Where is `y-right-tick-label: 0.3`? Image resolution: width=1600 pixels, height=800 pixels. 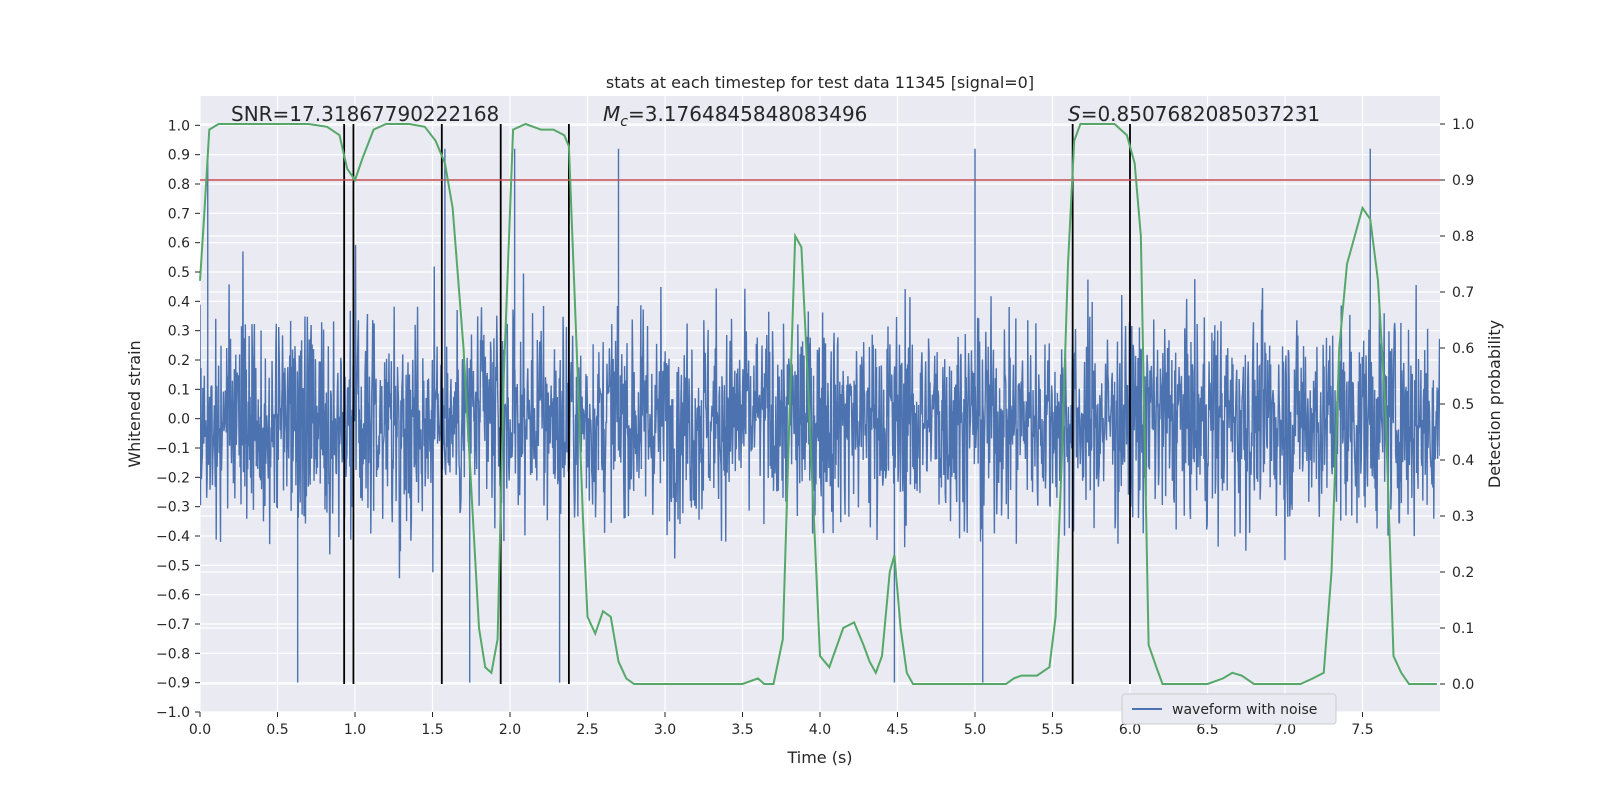 y-right-tick-label: 0.3 is located at coordinates (1463, 517).